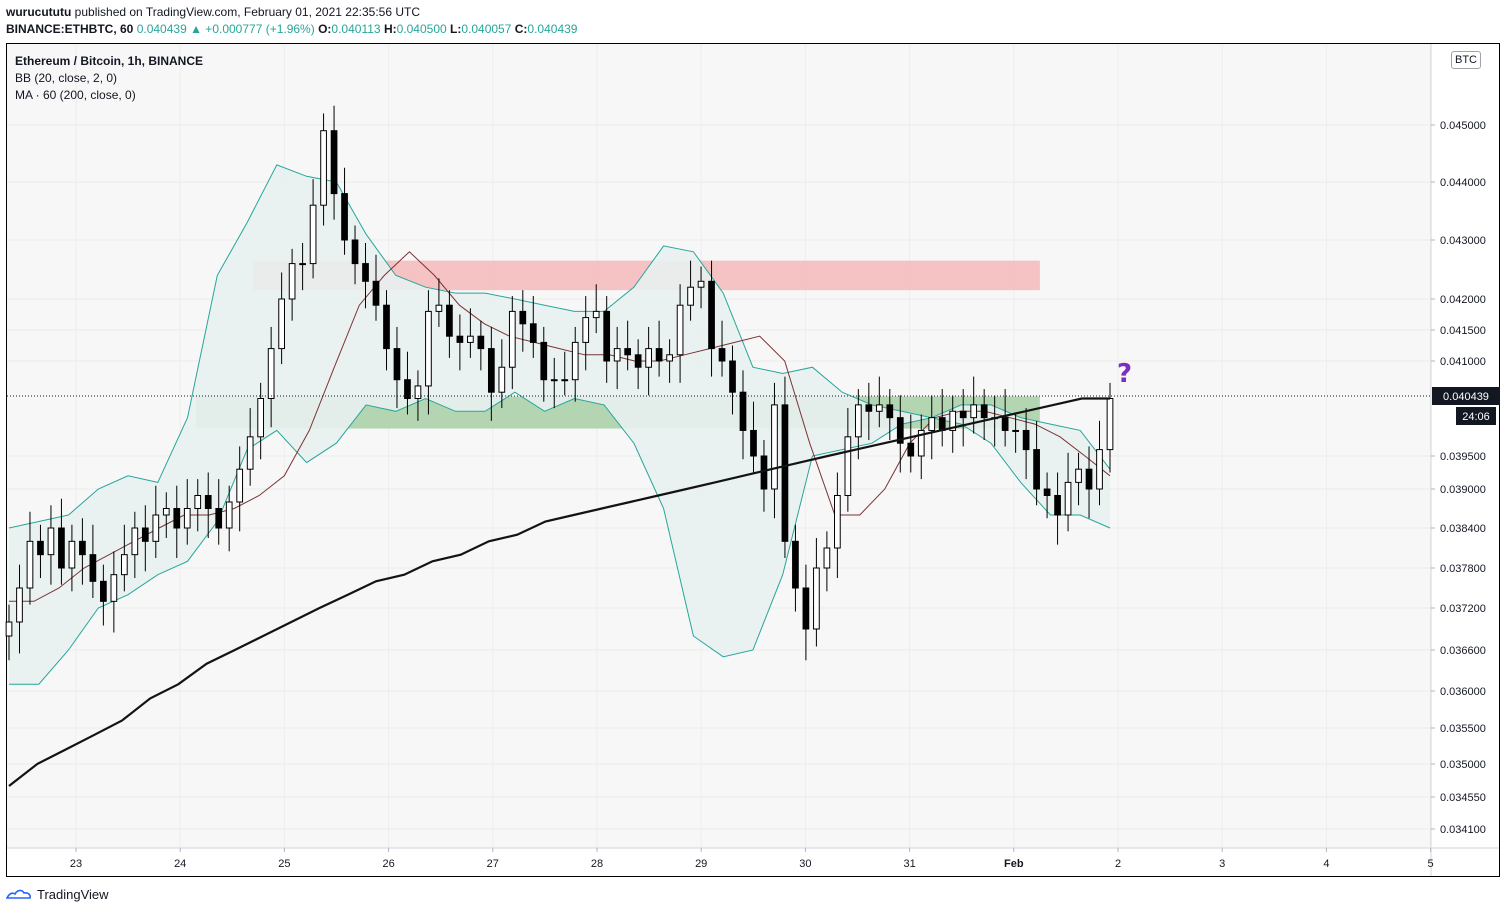 The width and height of the screenshot is (1507, 914). Describe the element at coordinates (66, 78) in the screenshot. I see `legend-bb: BB (20, close, 2, 0)` at that location.